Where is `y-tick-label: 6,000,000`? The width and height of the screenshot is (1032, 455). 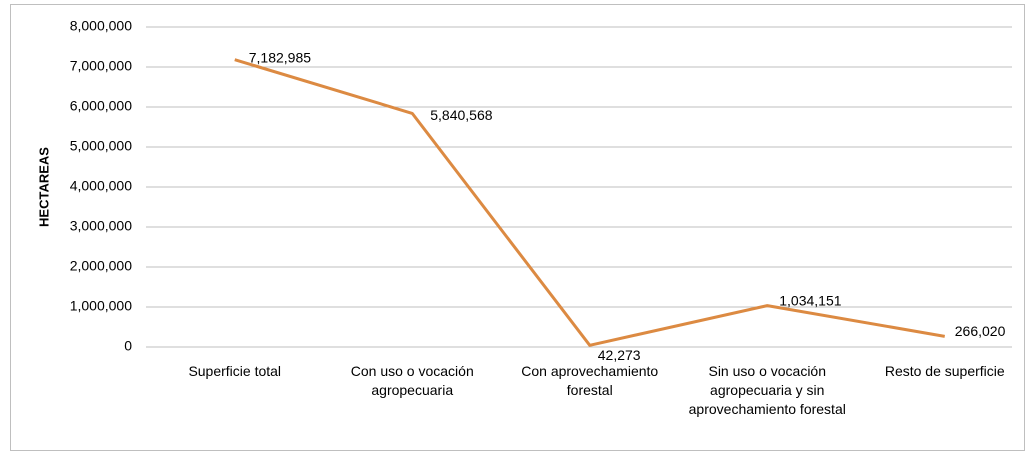
y-tick-label: 6,000,000 is located at coordinates (101, 106).